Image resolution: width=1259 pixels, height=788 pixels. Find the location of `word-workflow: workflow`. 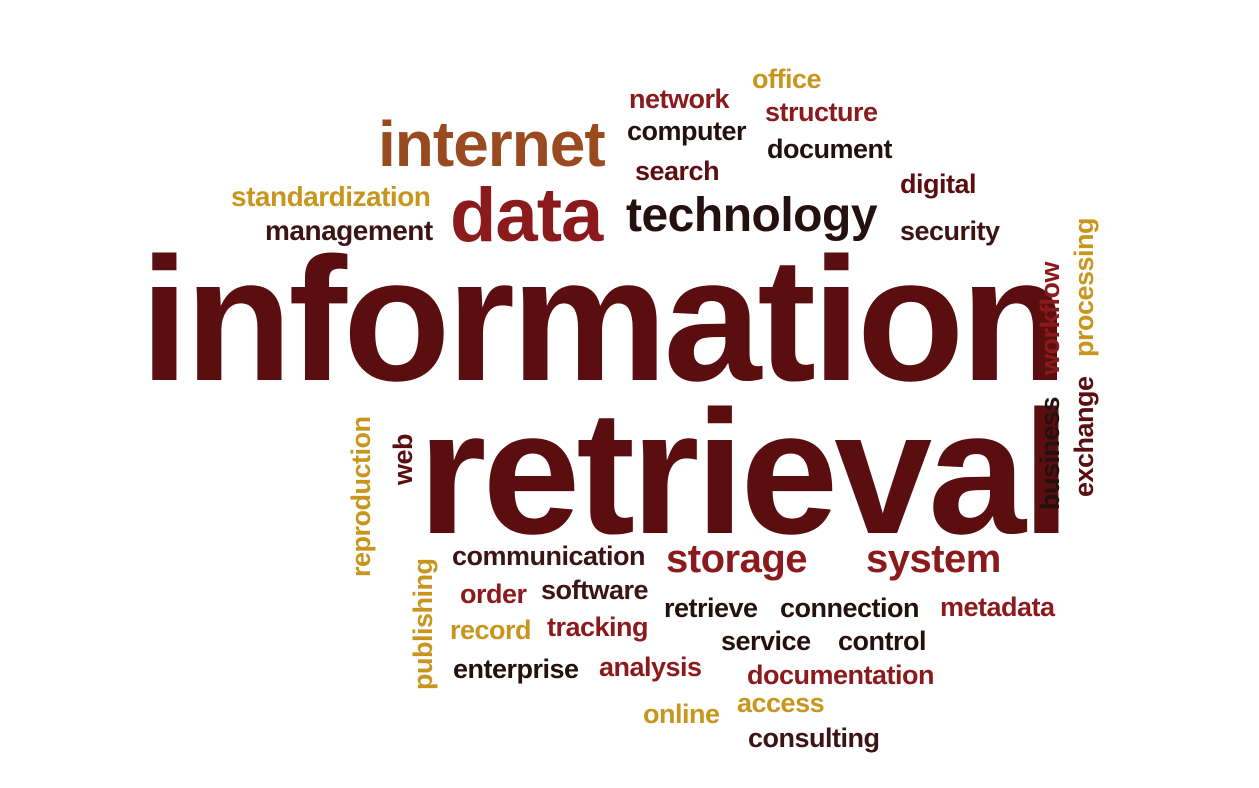

word-workflow: workflow is located at coordinates (1050, 318).